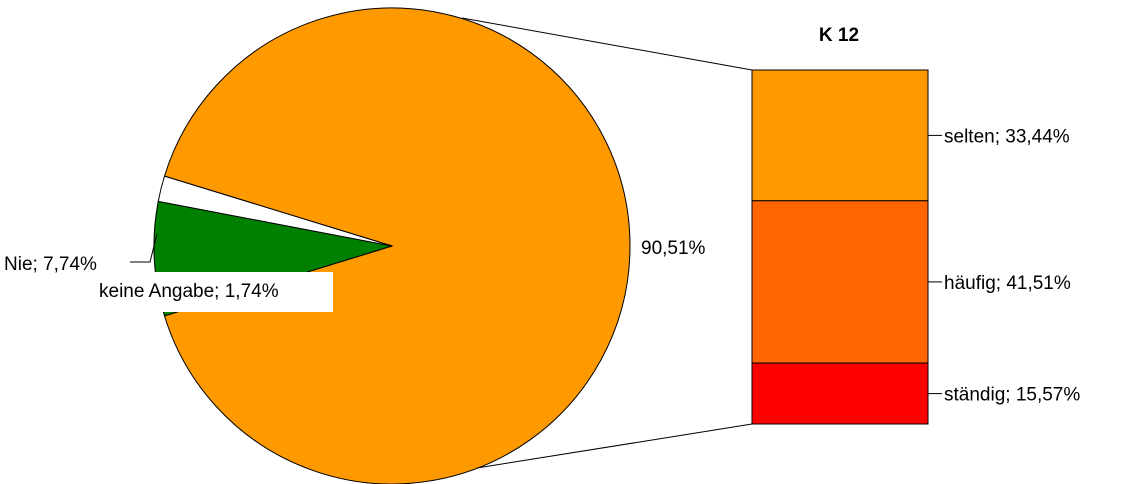  Describe the element at coordinates (50, 264) in the screenshot. I see `pie-label-nie: Nie; 7,74%` at that location.